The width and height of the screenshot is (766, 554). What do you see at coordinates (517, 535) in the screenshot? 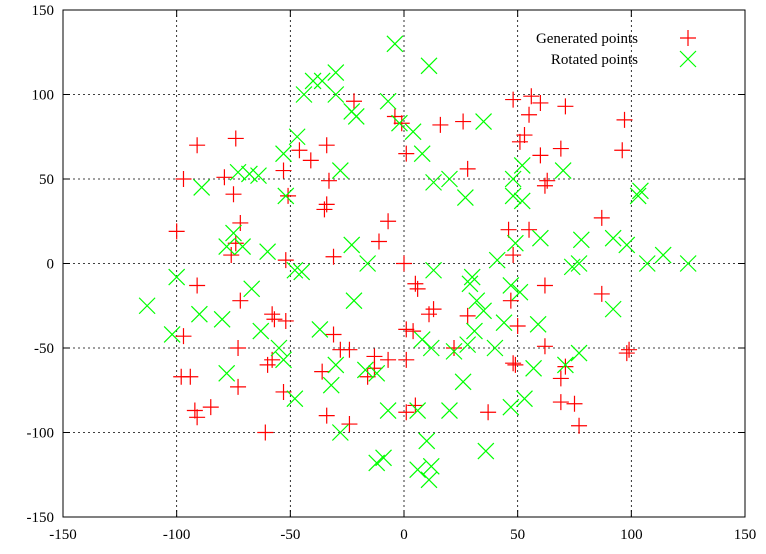
I see `x-tick-label: 50` at bounding box center [517, 535].